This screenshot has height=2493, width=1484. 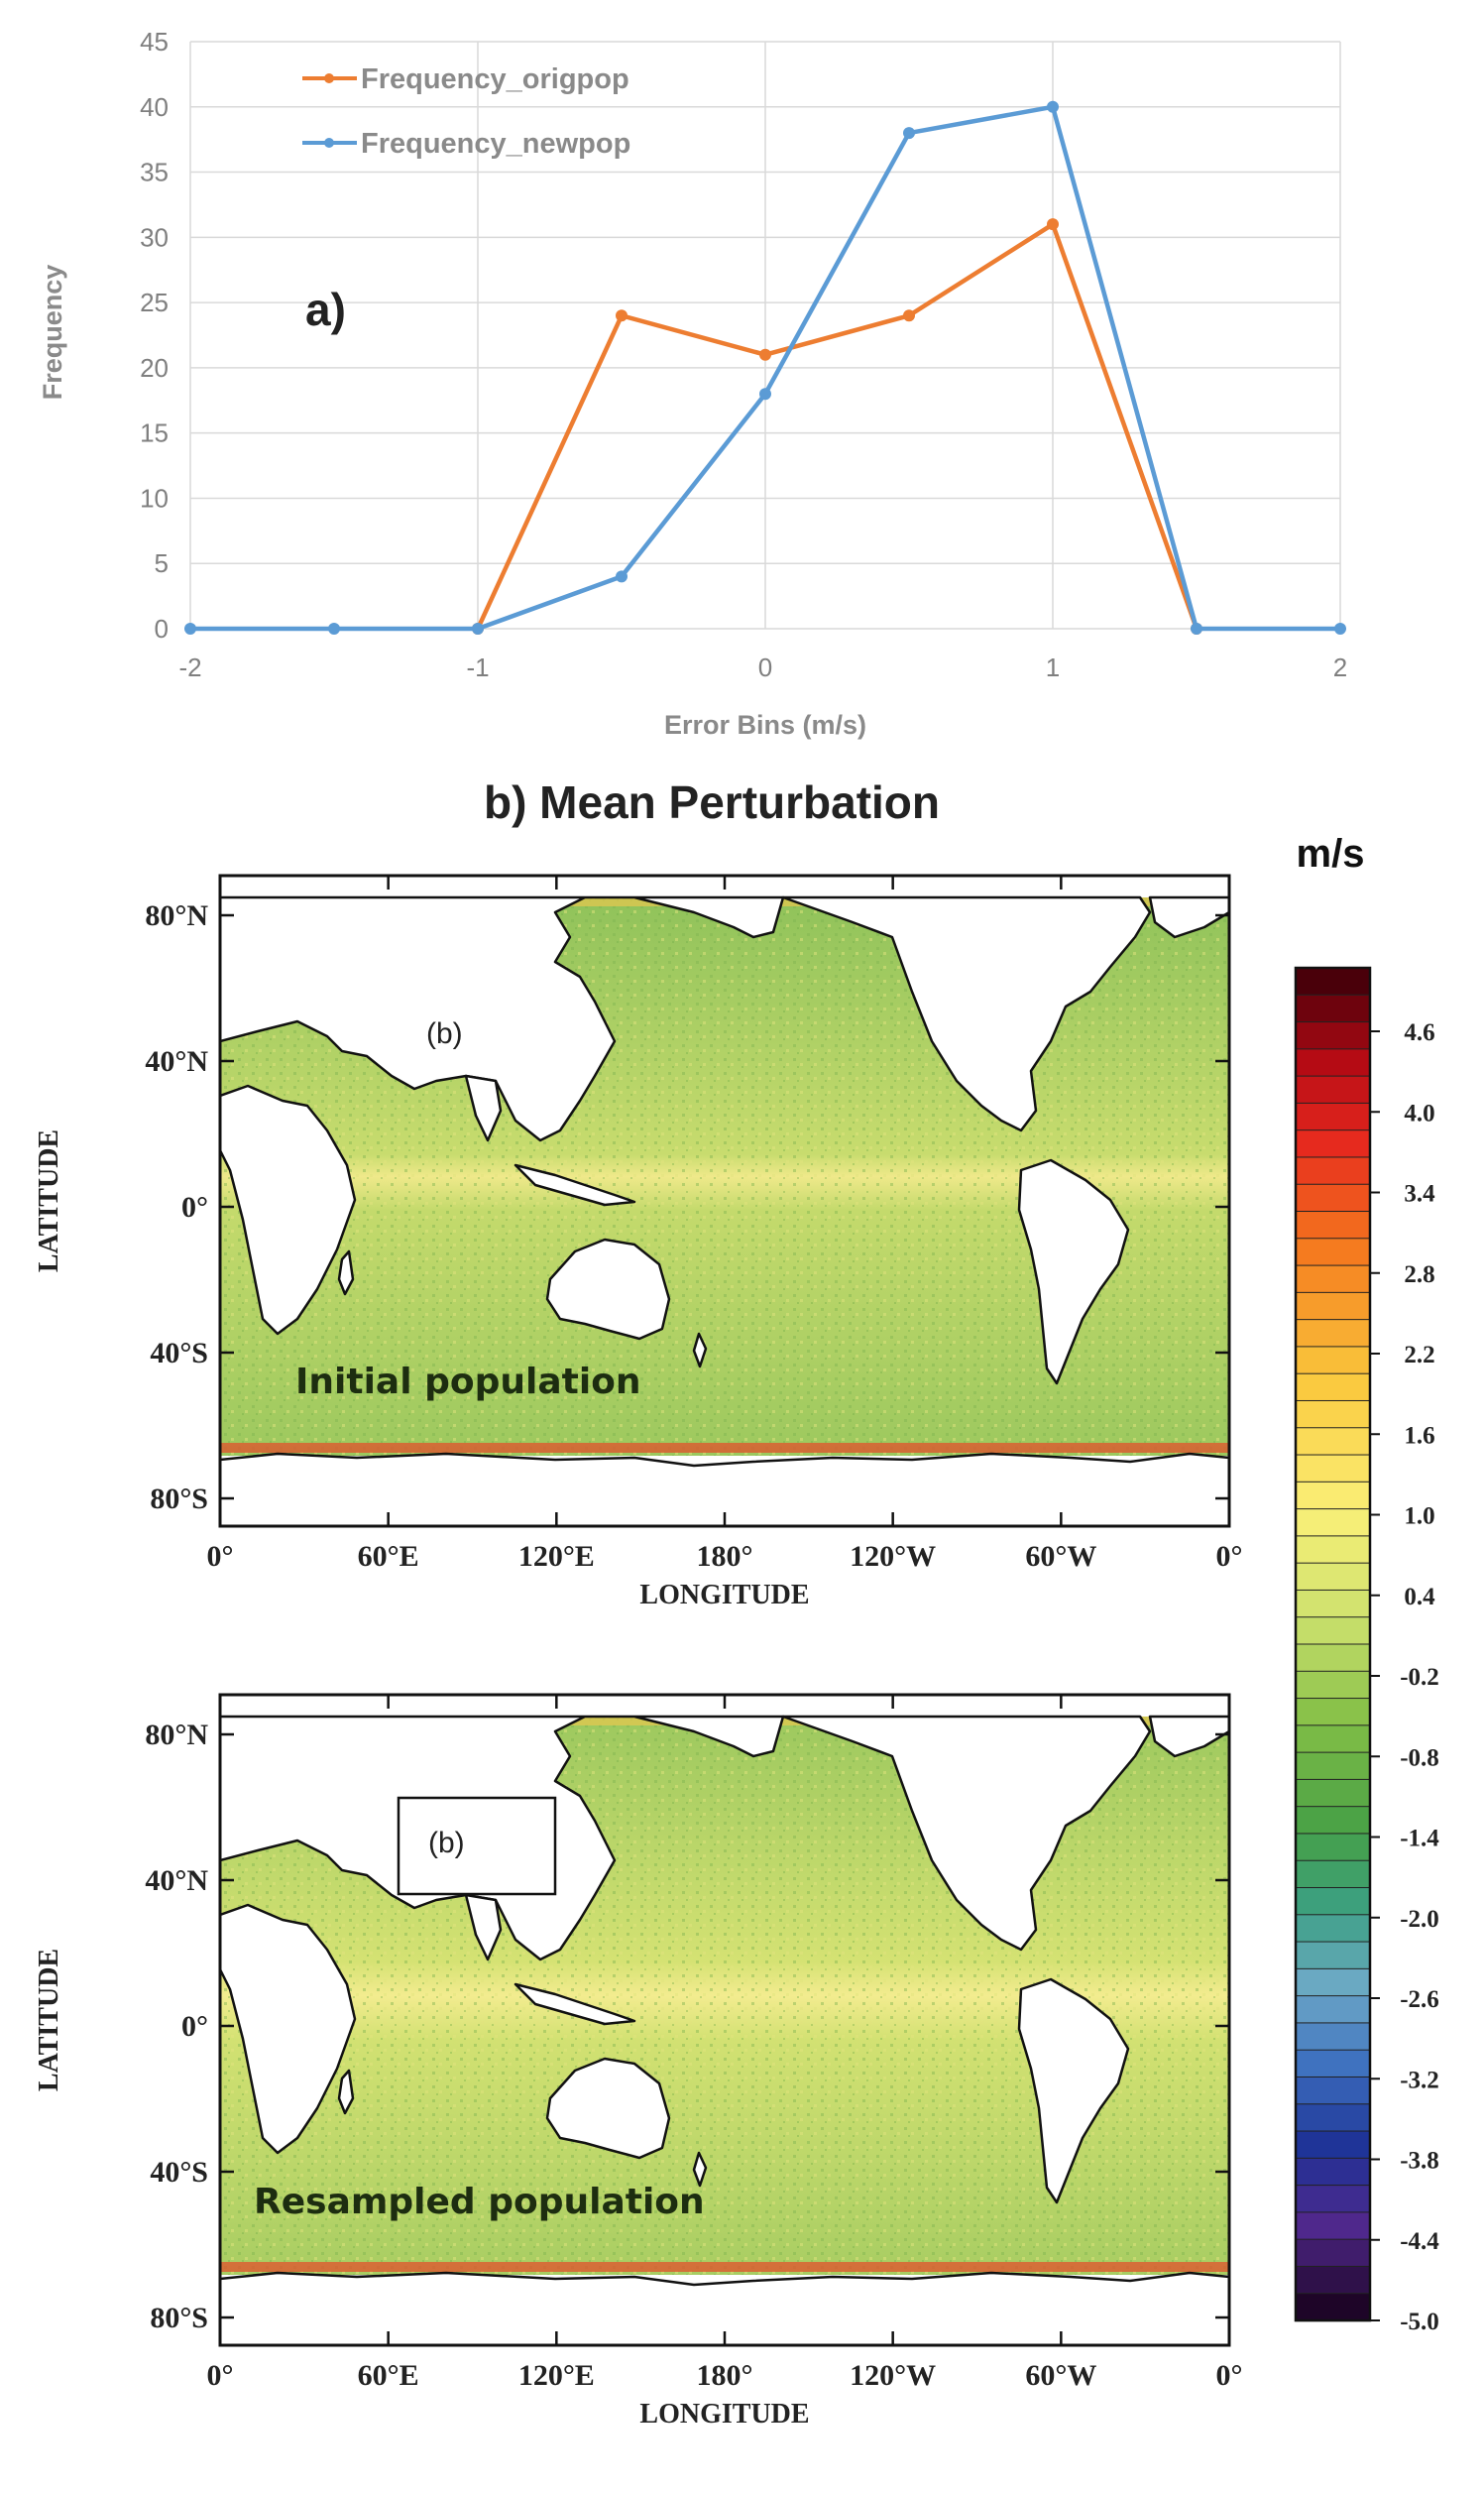 What do you see at coordinates (1420, 1194) in the screenshot?
I see `colorbar-tick-label: 3.4` at bounding box center [1420, 1194].